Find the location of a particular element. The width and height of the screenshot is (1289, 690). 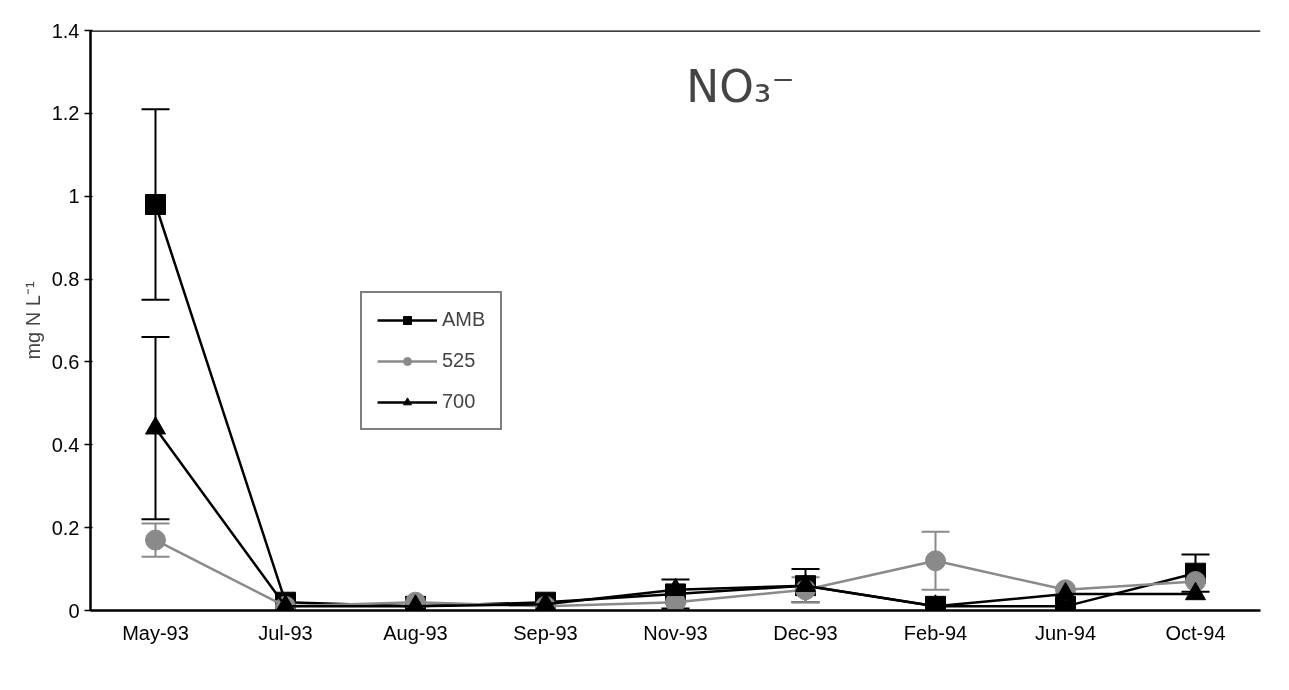

y-tick-label: 0.4 is located at coordinates (65, 444).